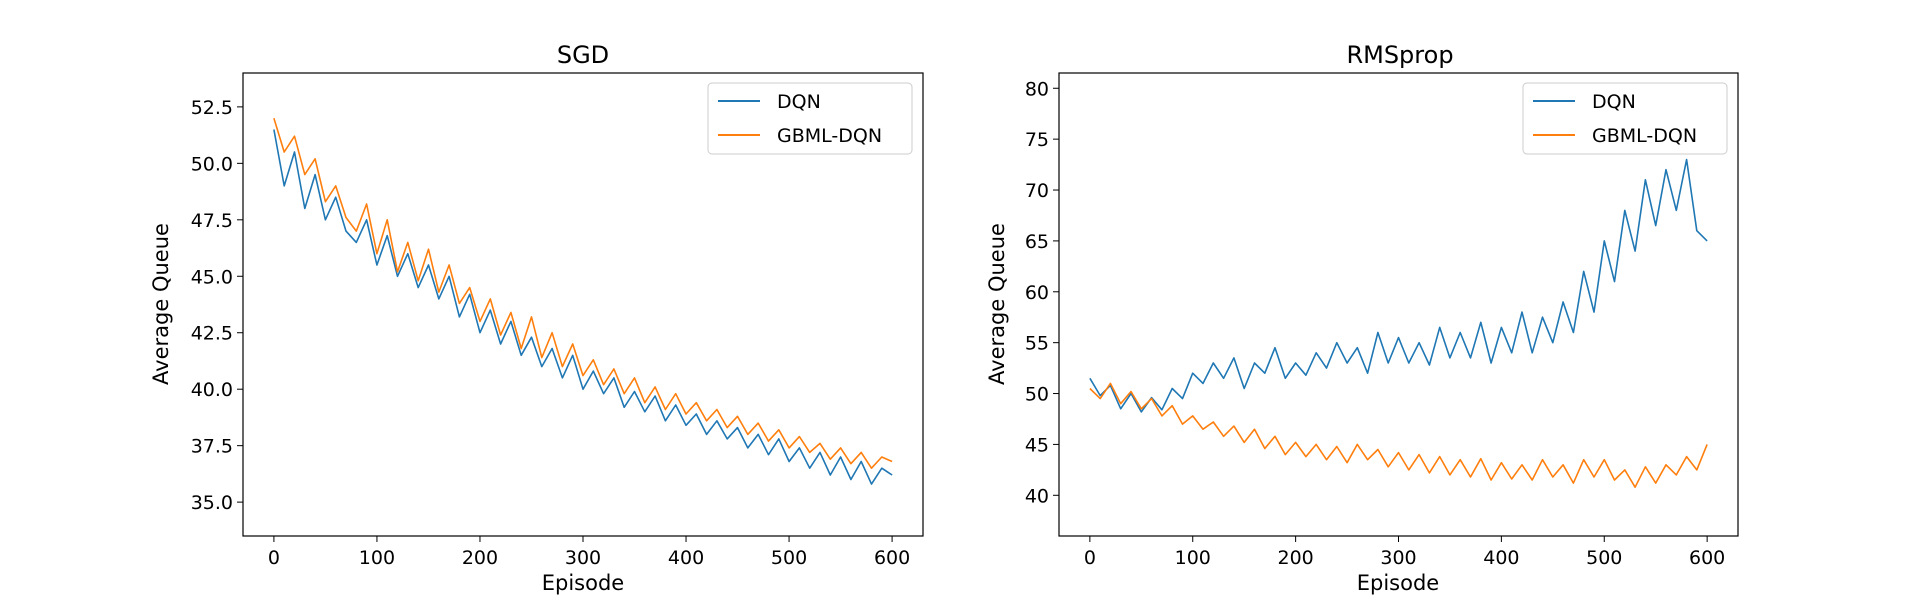 The image size is (1923, 600). What do you see at coordinates (1037, 140) in the screenshot?
I see `y-tick-label: 75` at bounding box center [1037, 140].